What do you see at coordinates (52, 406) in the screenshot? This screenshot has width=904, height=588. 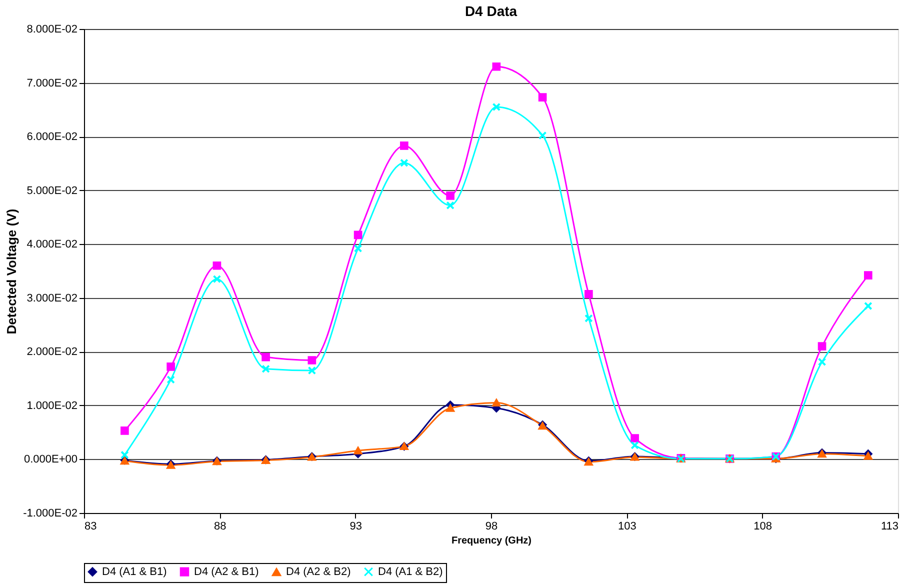 I see `y-tick-label: 1.000E-02` at bounding box center [52, 406].